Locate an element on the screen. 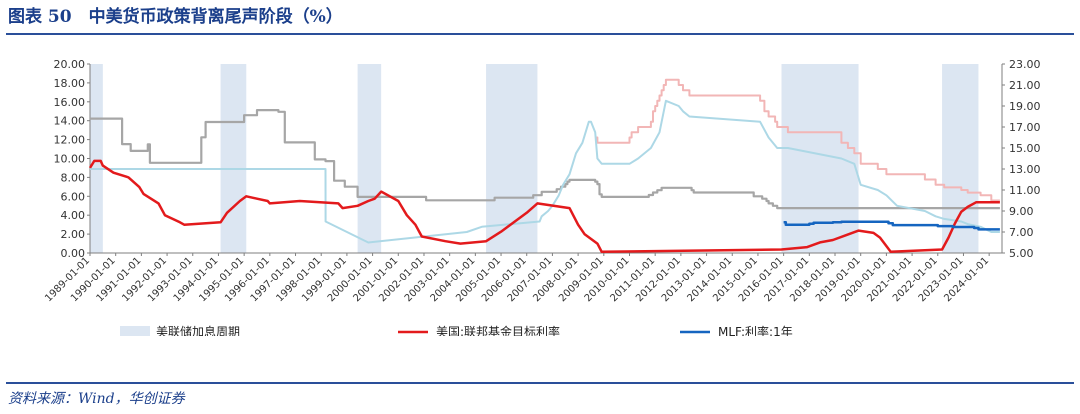 This screenshot has height=414, width=1080. left-tick-label: 6.00 is located at coordinates (73, 196).